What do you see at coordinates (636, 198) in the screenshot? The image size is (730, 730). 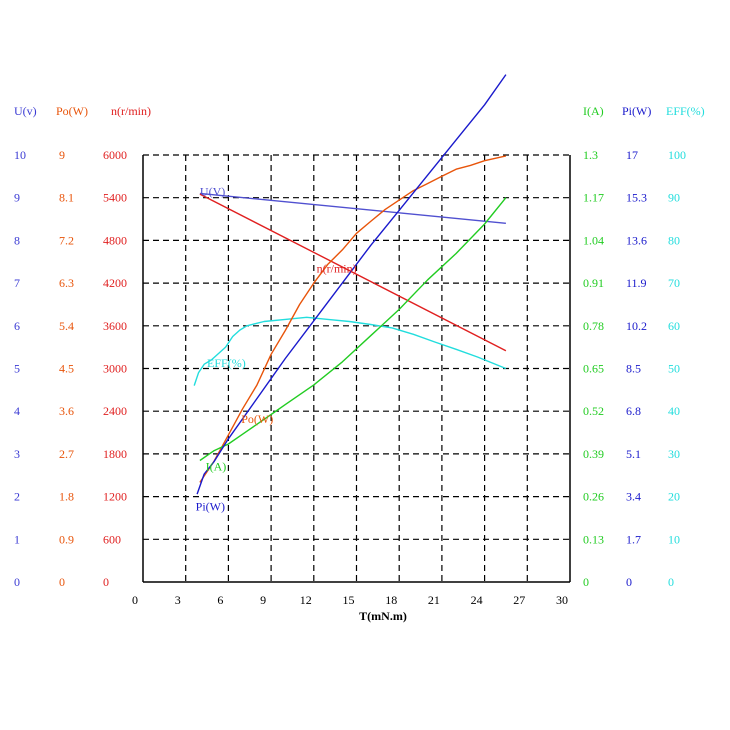 I see `y-tick-label-pi: 15.3` at bounding box center [636, 198].